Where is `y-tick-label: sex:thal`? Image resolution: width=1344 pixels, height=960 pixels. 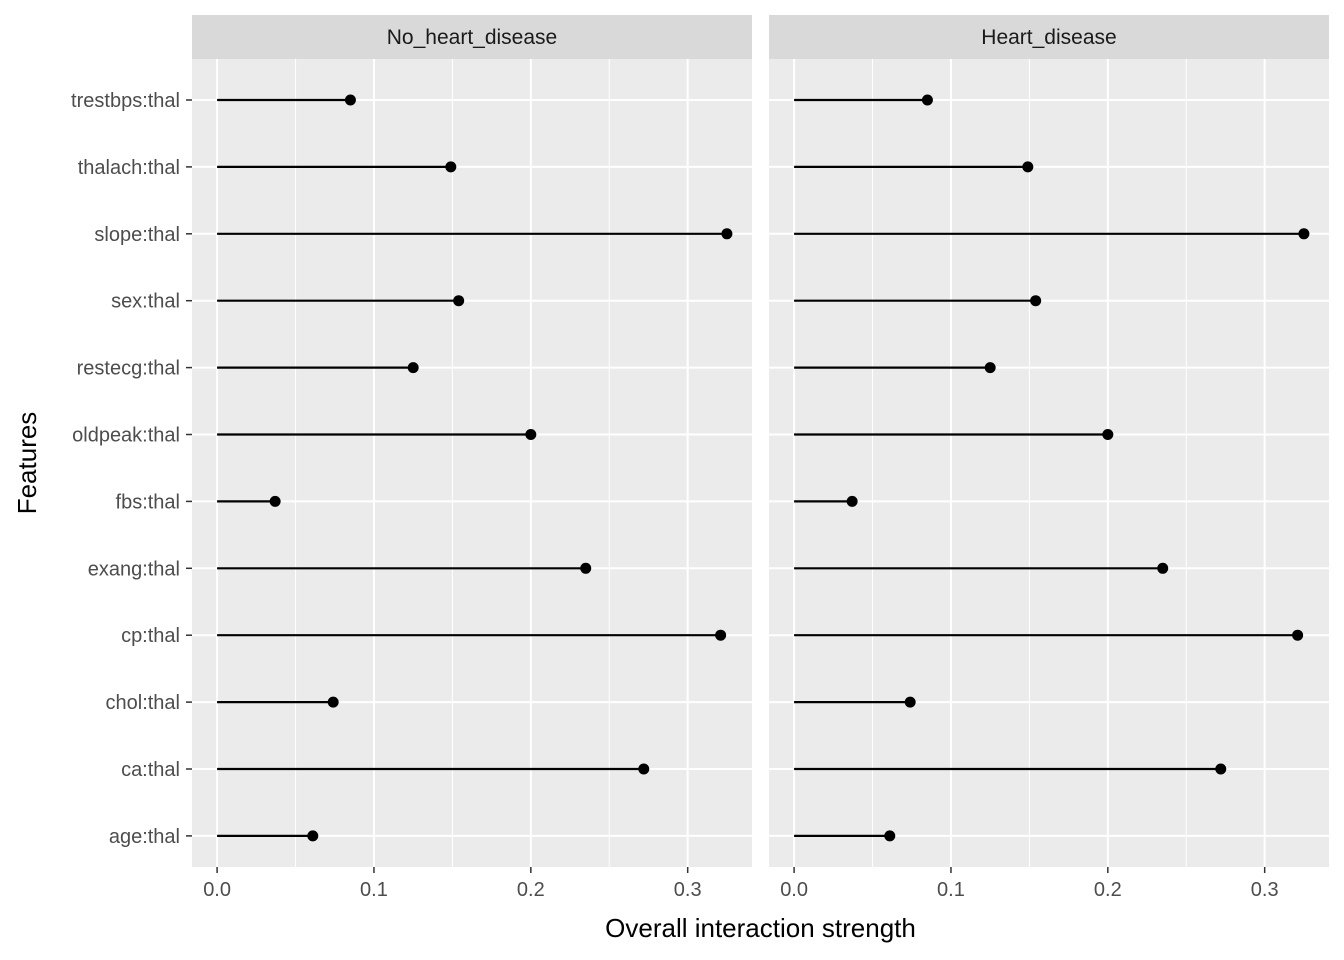
y-tick-label: sex:thal is located at coordinates (145, 302).